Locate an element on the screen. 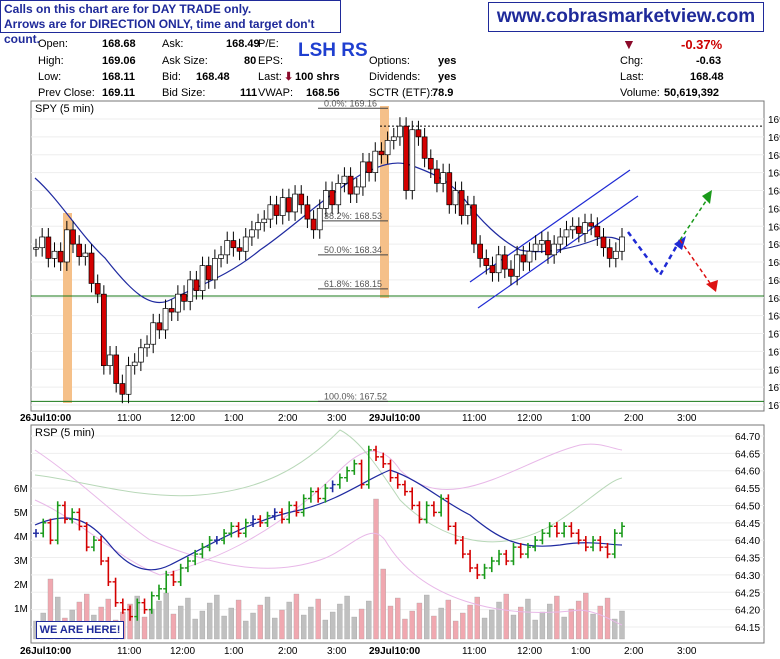  spy-title: SPY (5 min) is located at coordinates (64, 109).